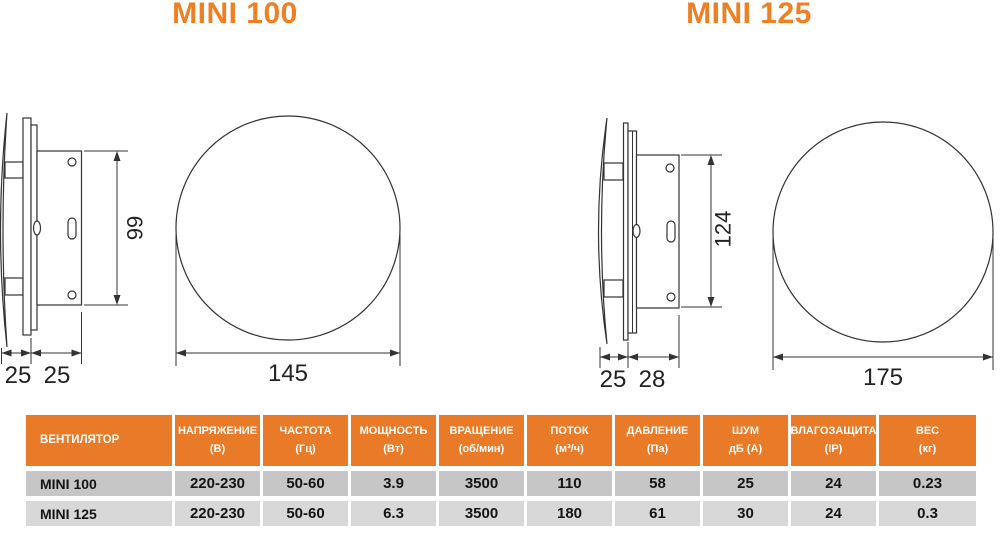  Describe the element at coordinates (481, 513) in the screenshot. I see `row-mini-125-rotation: 3500` at that location.